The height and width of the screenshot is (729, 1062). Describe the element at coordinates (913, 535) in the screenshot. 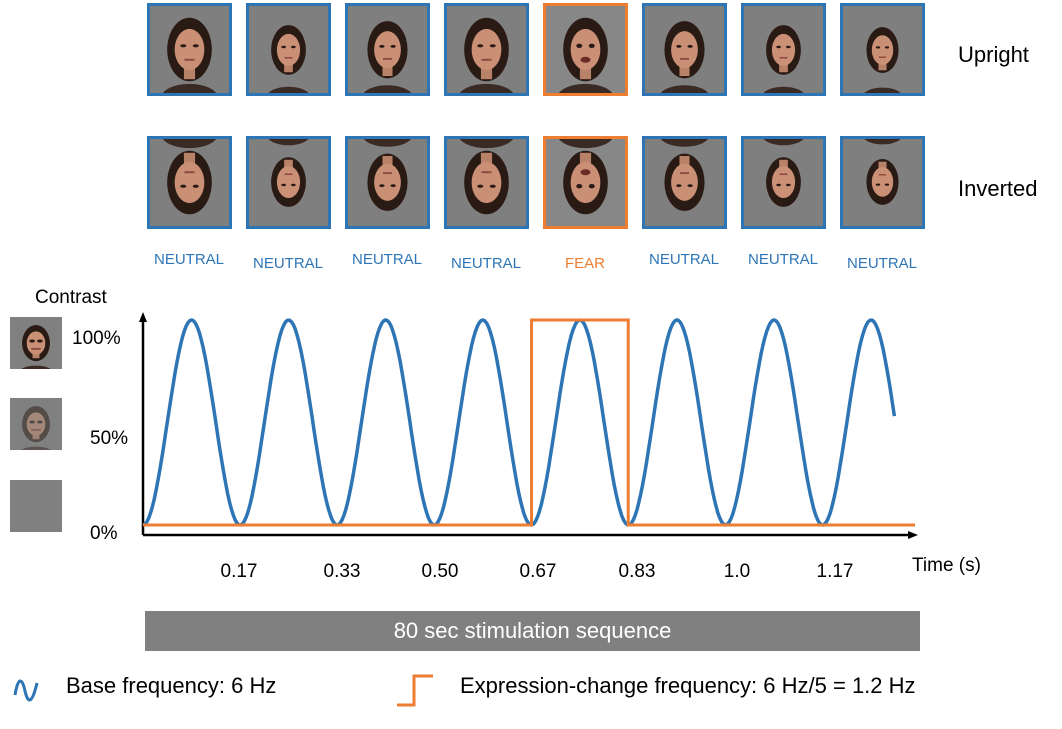

I see `x-axis-arrow` at that location.